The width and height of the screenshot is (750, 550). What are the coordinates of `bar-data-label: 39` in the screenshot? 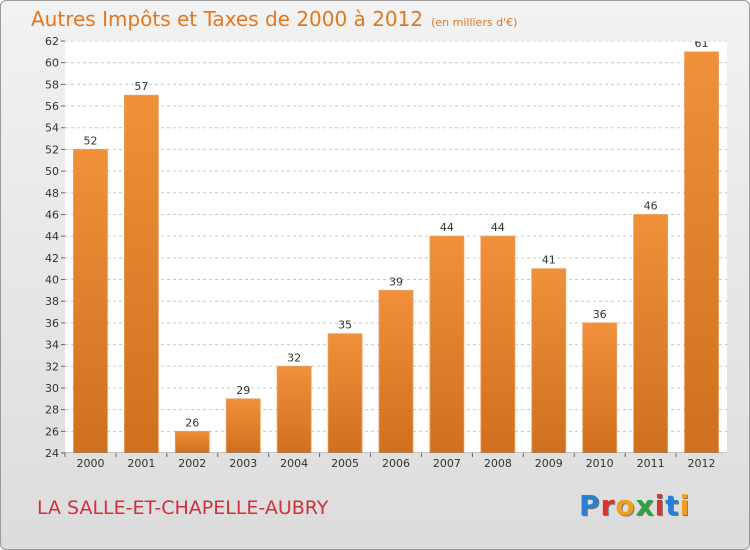 It's located at (396, 281).